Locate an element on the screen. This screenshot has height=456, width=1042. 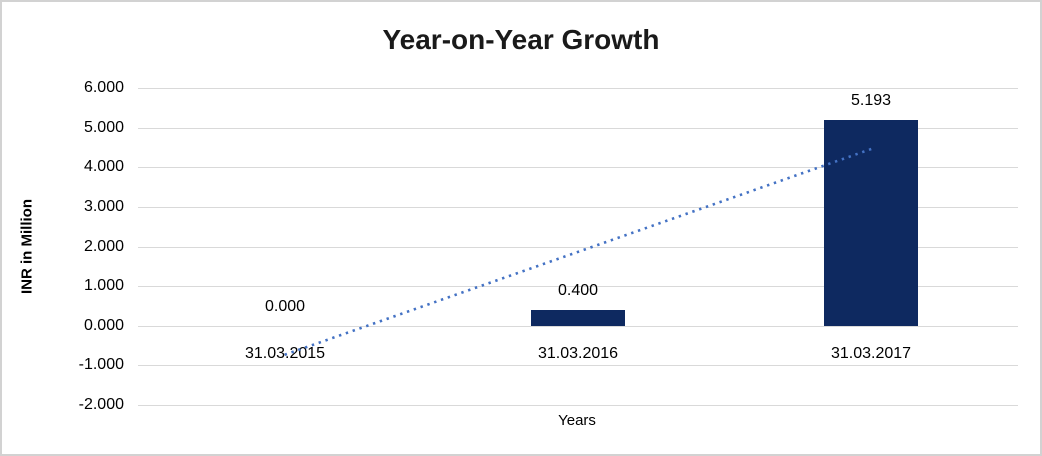
y-tick-label: -1.000 is located at coordinates (101, 364).